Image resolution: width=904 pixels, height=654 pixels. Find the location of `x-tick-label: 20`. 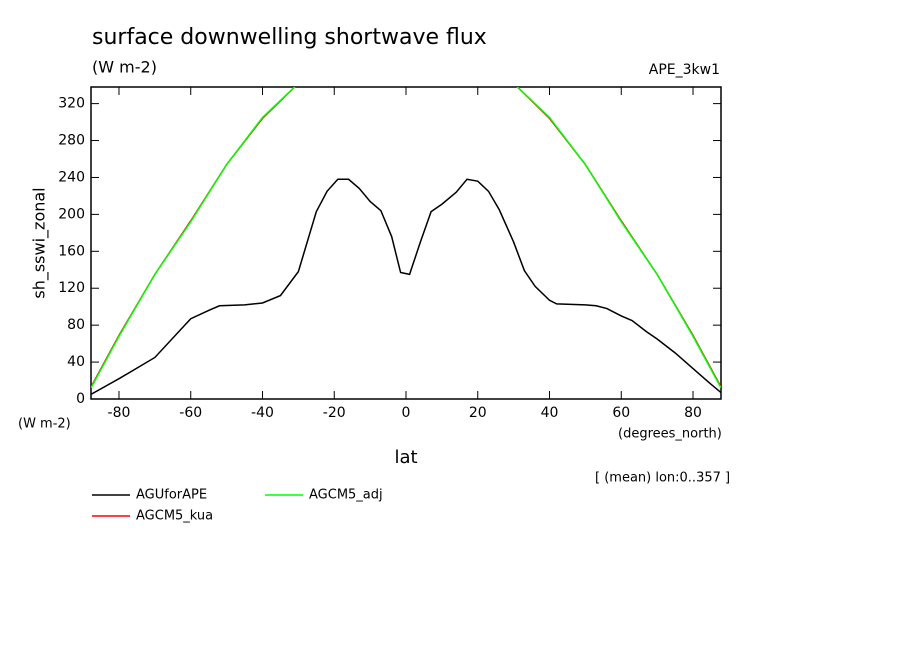

x-tick-label: 20 is located at coordinates (478, 413).